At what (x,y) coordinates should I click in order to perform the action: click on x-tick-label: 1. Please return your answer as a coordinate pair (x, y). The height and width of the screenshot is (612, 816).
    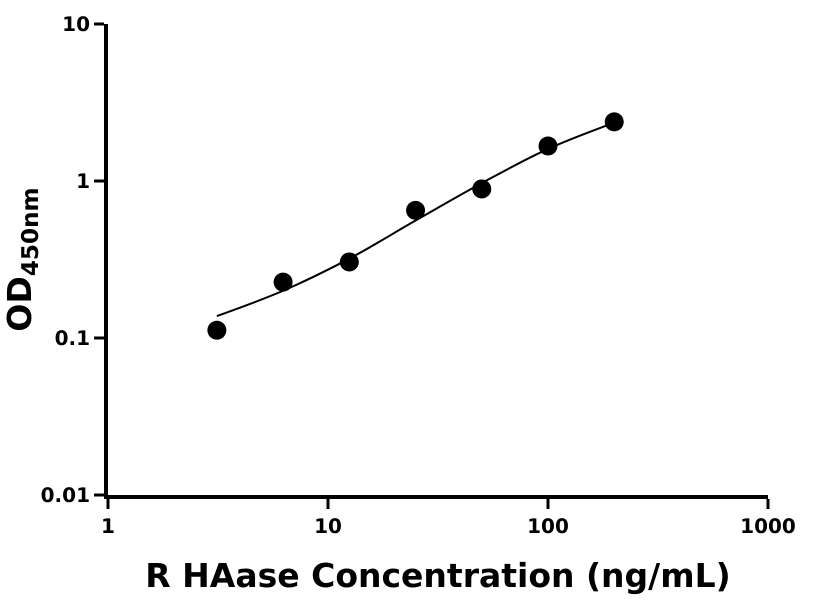
    Looking at the image, I should click on (108, 526).